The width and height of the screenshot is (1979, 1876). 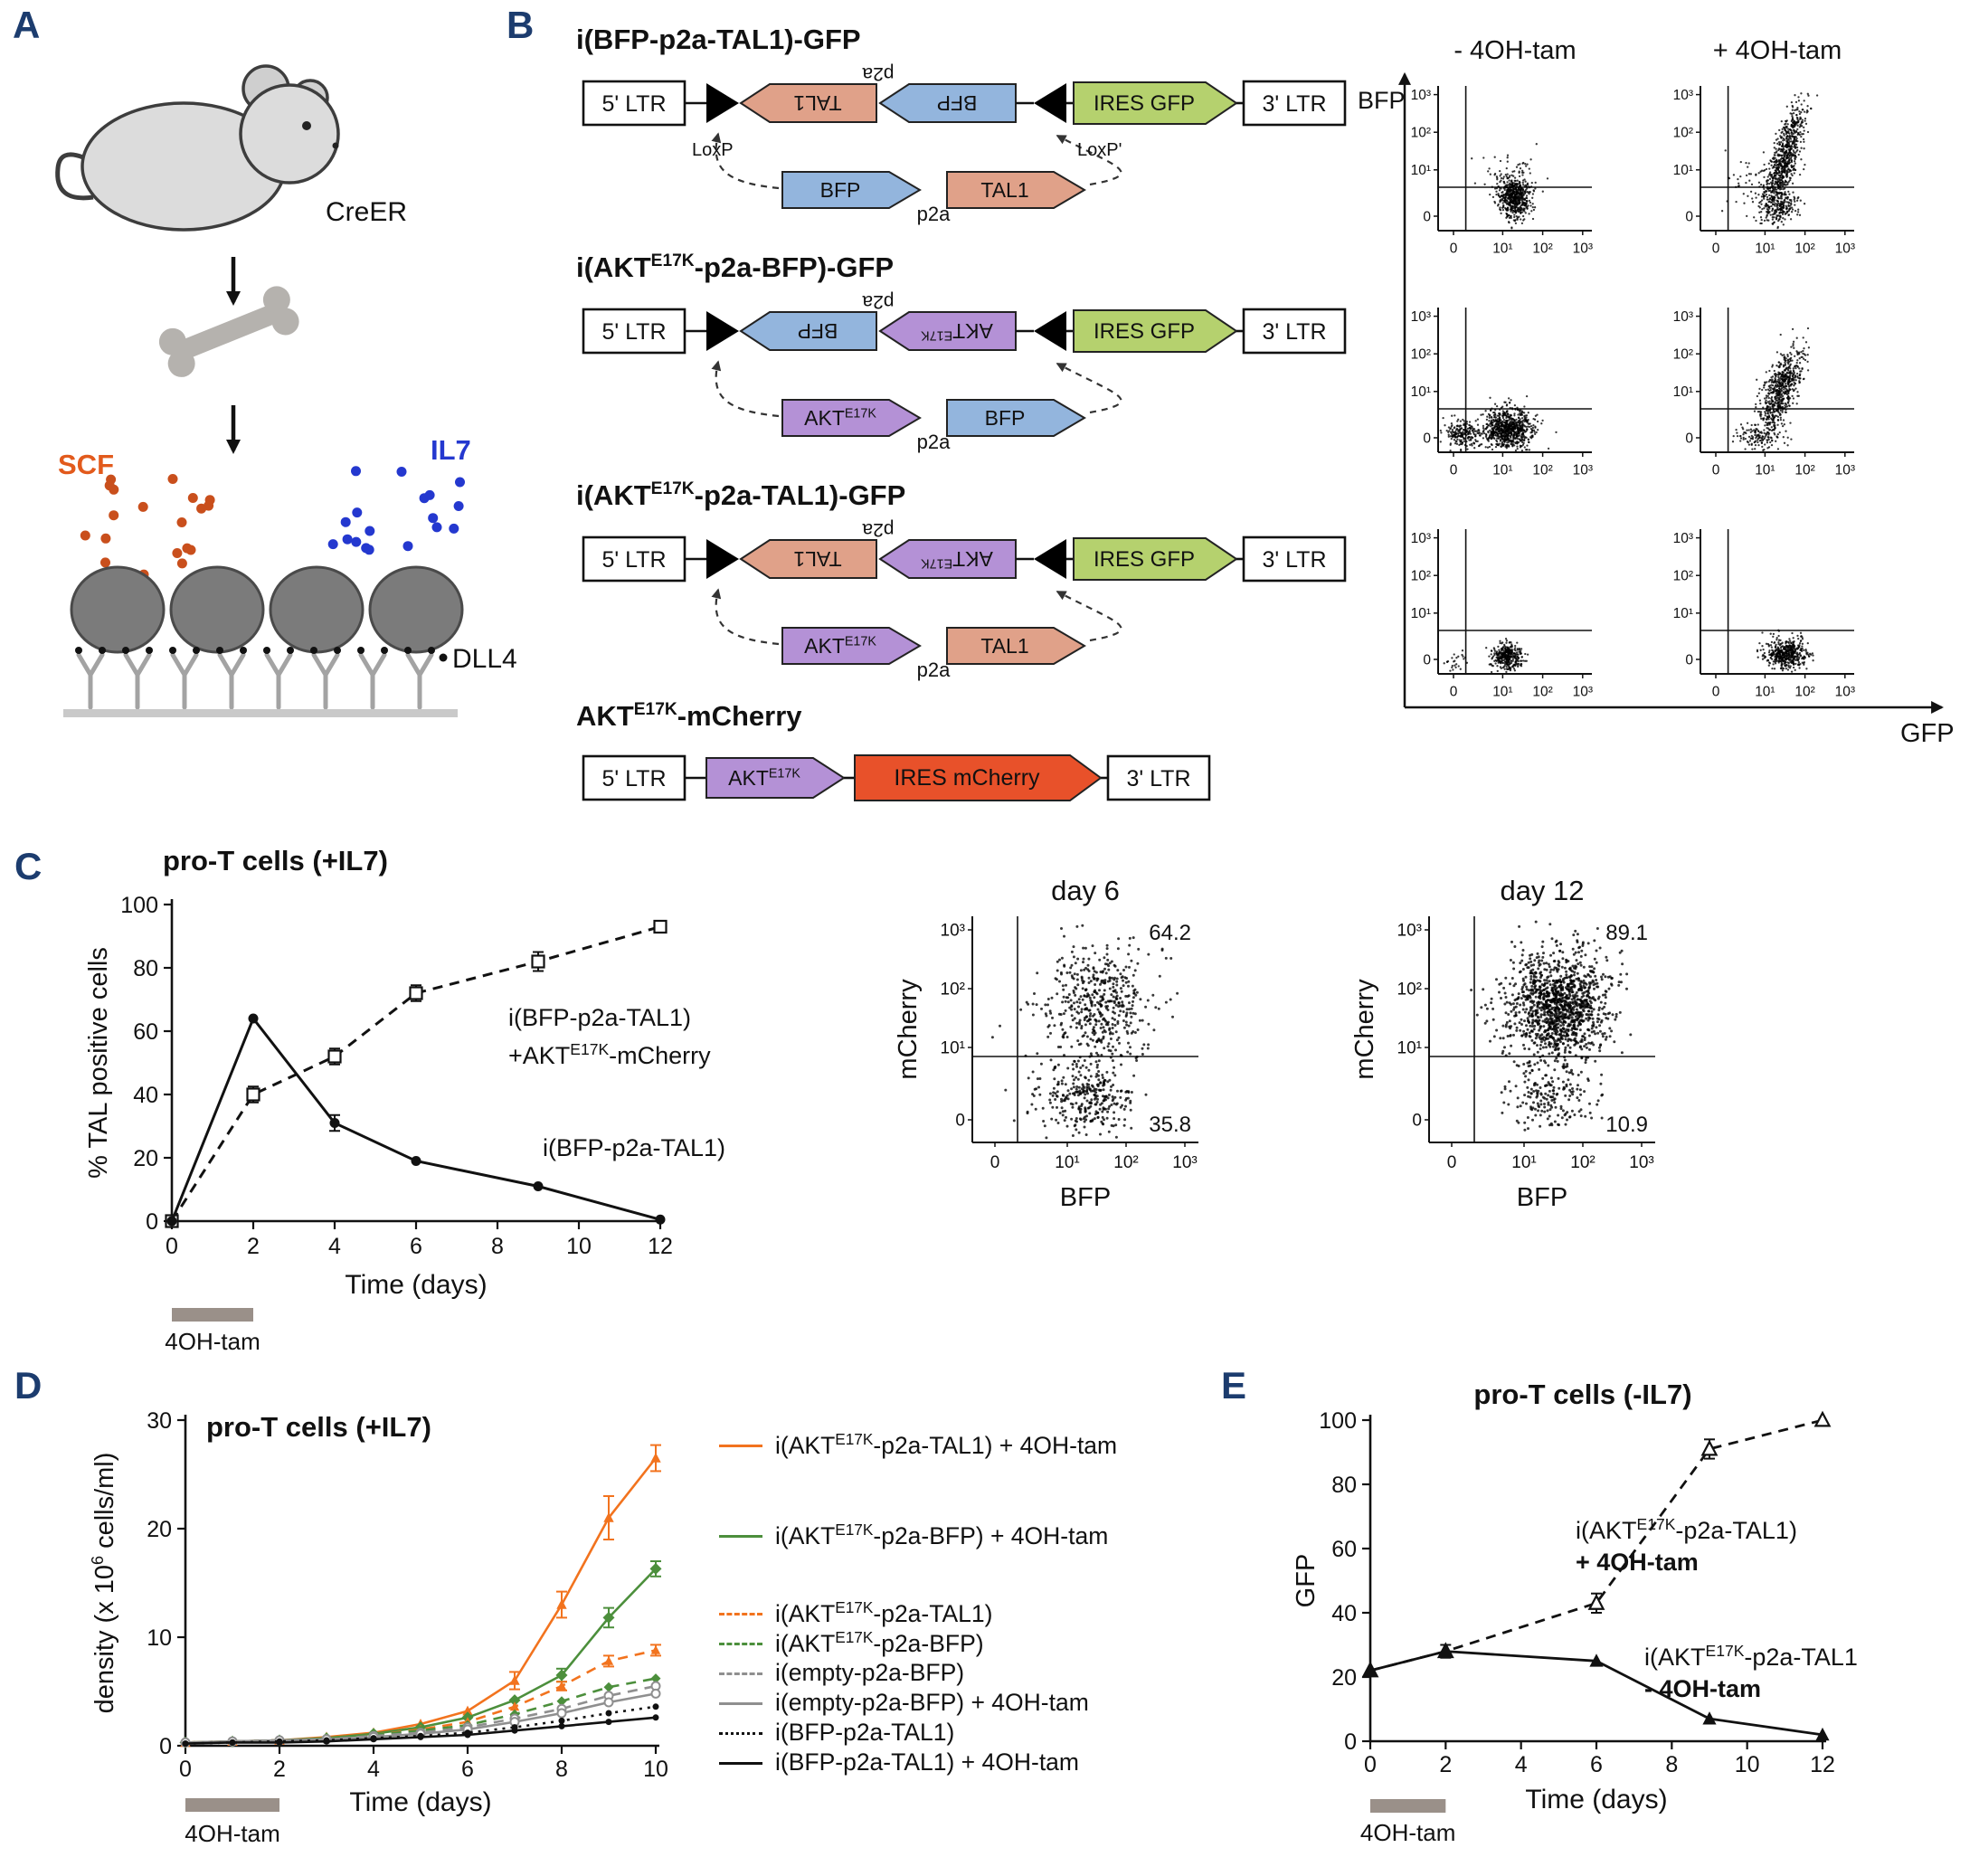 I want to click on svg-text: 6, so click(x=416, y=1246).